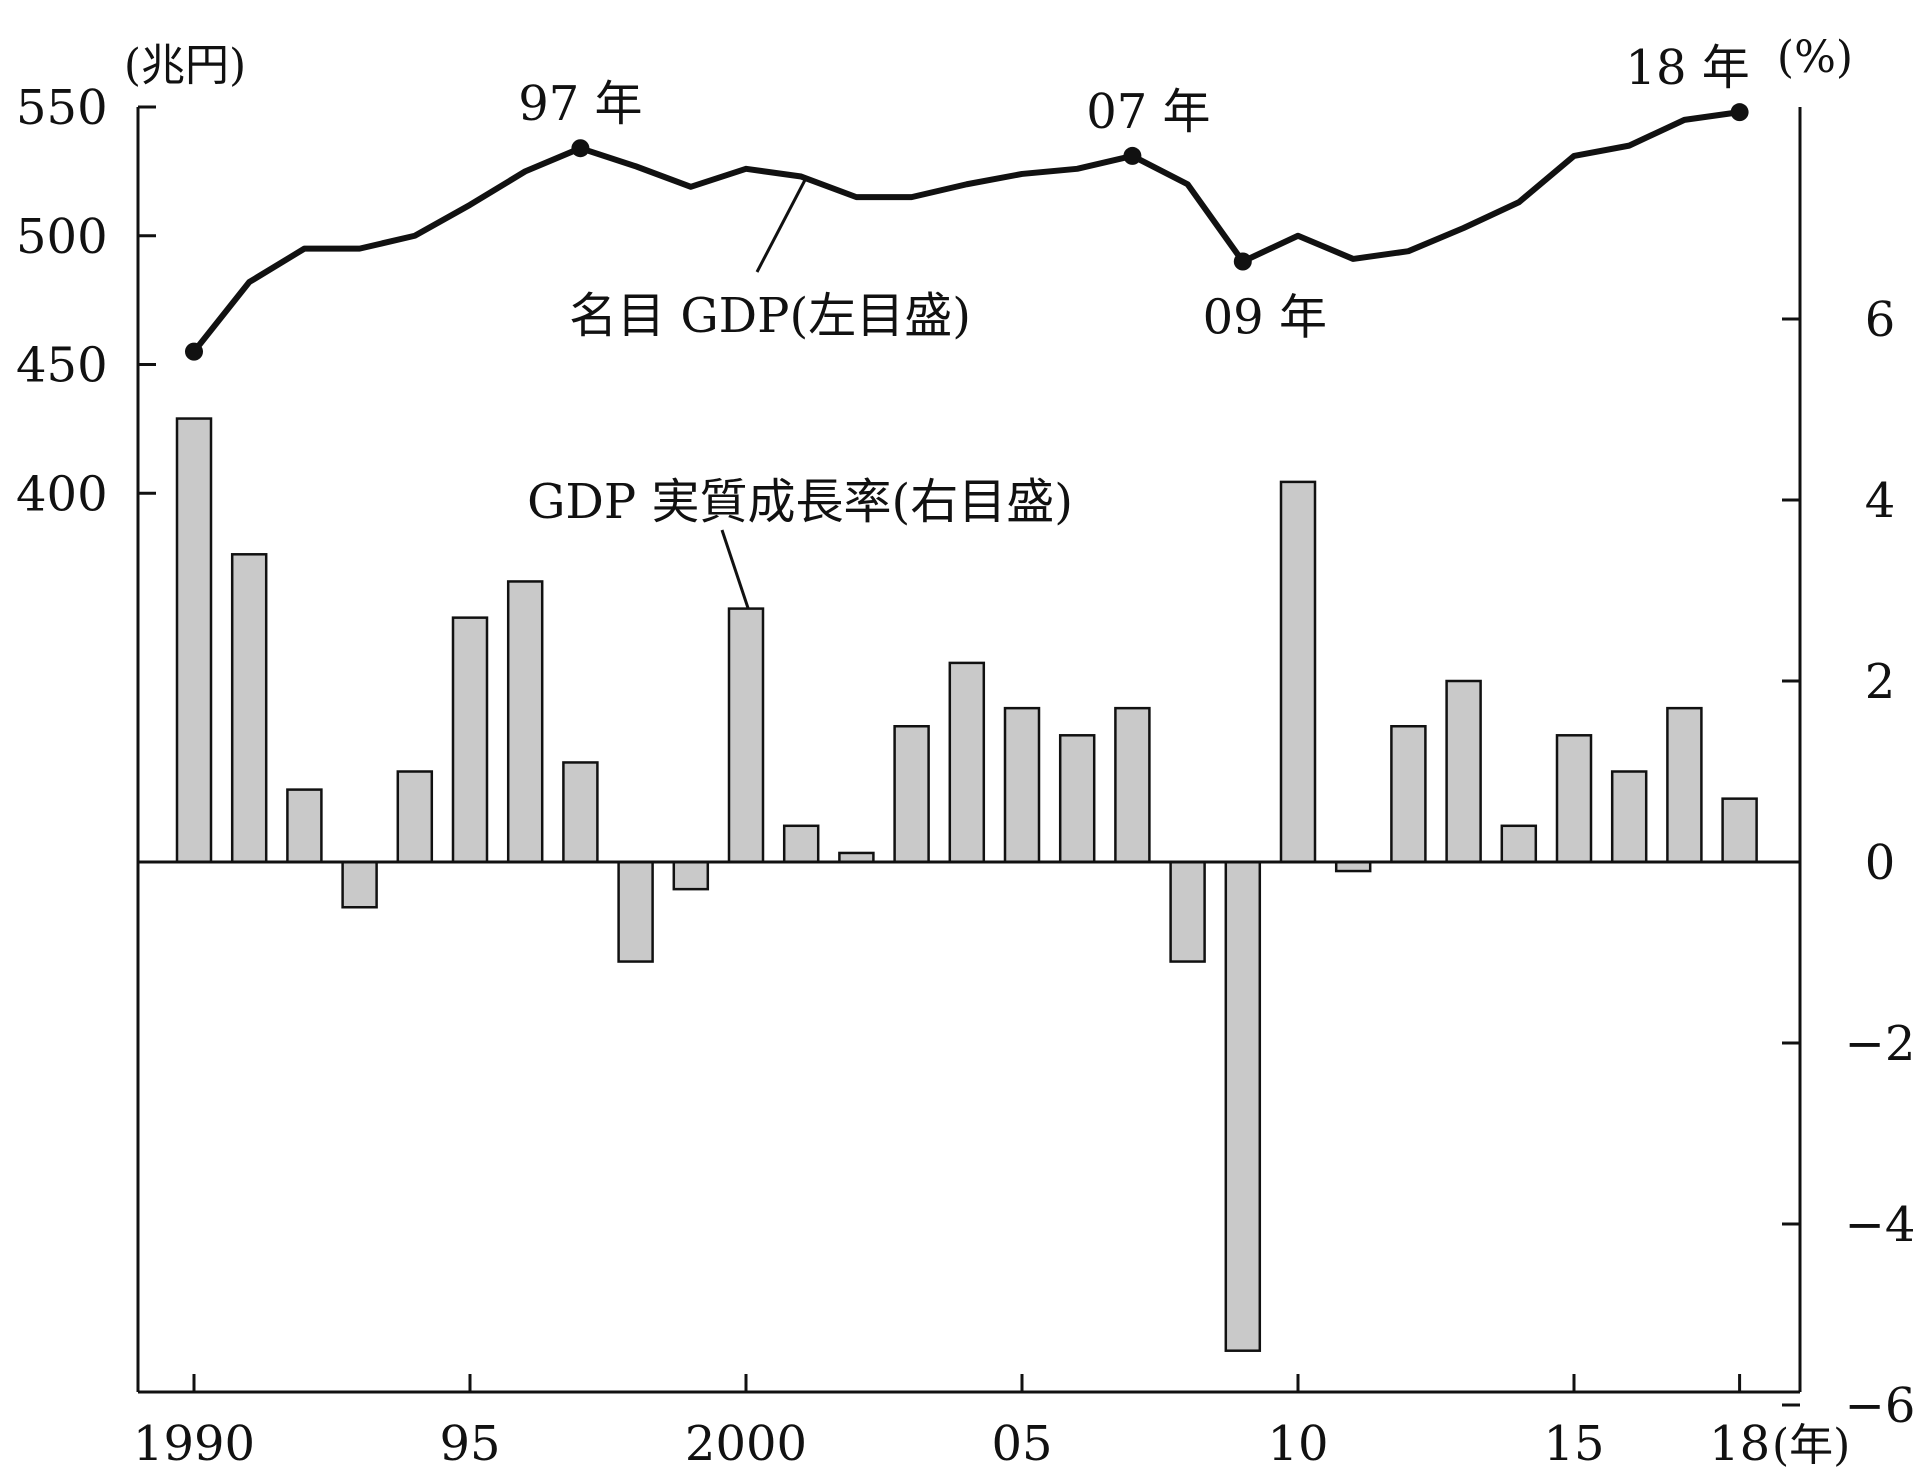  I want to click on growth-bar-2001, so click(801, 844).